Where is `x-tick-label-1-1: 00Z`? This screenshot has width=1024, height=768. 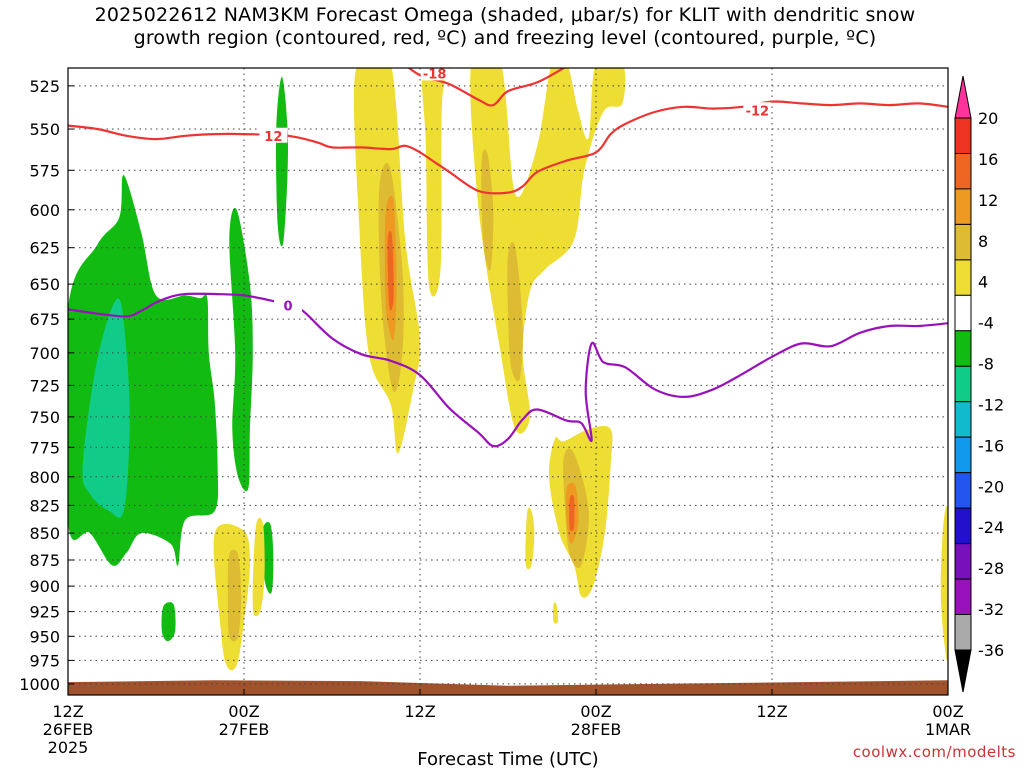 x-tick-label-1-1: 00Z is located at coordinates (243, 711).